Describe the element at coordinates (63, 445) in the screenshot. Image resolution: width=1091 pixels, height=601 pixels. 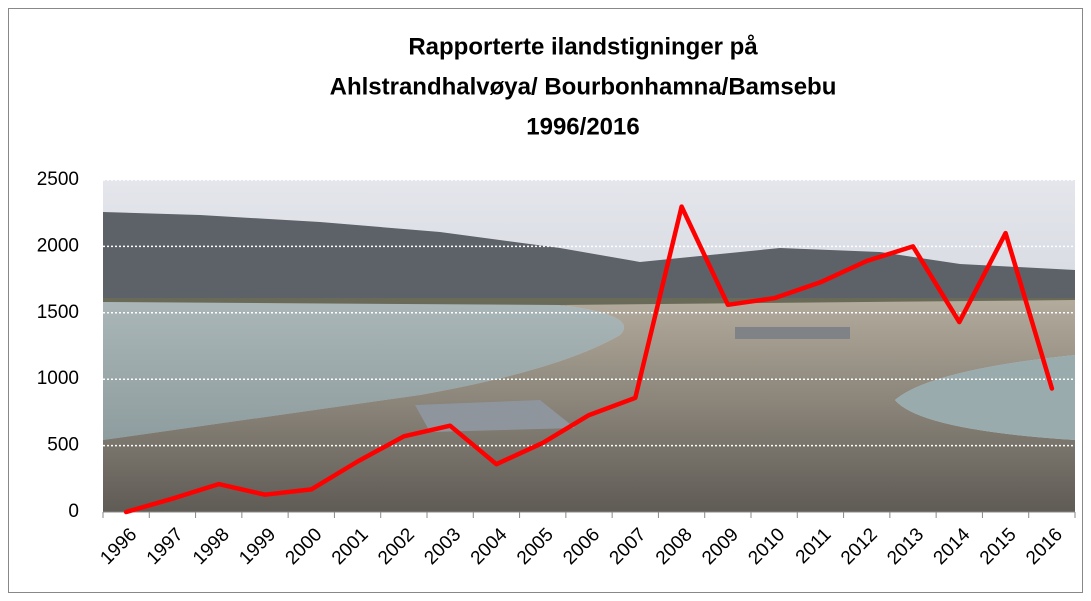
I see `y-tick-label: 500` at that location.